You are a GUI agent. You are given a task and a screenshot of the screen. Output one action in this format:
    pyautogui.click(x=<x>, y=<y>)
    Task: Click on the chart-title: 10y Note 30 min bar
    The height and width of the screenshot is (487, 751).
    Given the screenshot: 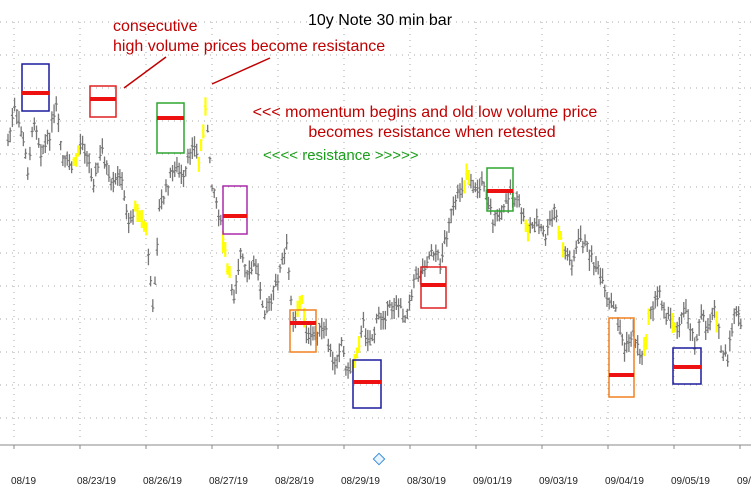 What is the action you would take?
    pyautogui.click(x=380, y=20)
    